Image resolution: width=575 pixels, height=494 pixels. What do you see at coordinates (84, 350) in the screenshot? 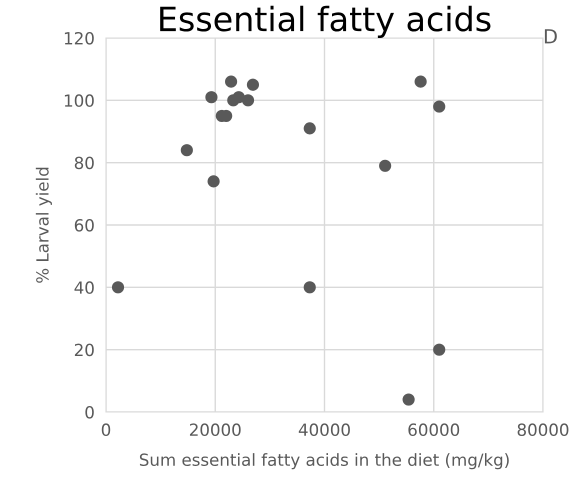
I see `y-tick-label: 20` at bounding box center [84, 350].